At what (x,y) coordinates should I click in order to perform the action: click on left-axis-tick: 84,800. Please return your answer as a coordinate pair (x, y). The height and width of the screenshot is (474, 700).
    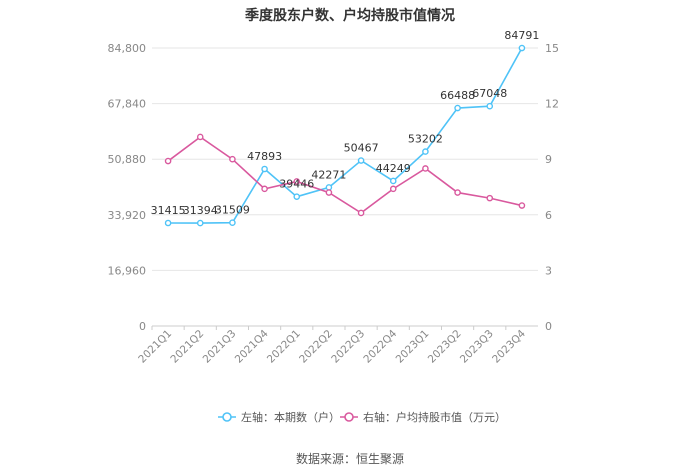
    Looking at the image, I should click on (127, 48).